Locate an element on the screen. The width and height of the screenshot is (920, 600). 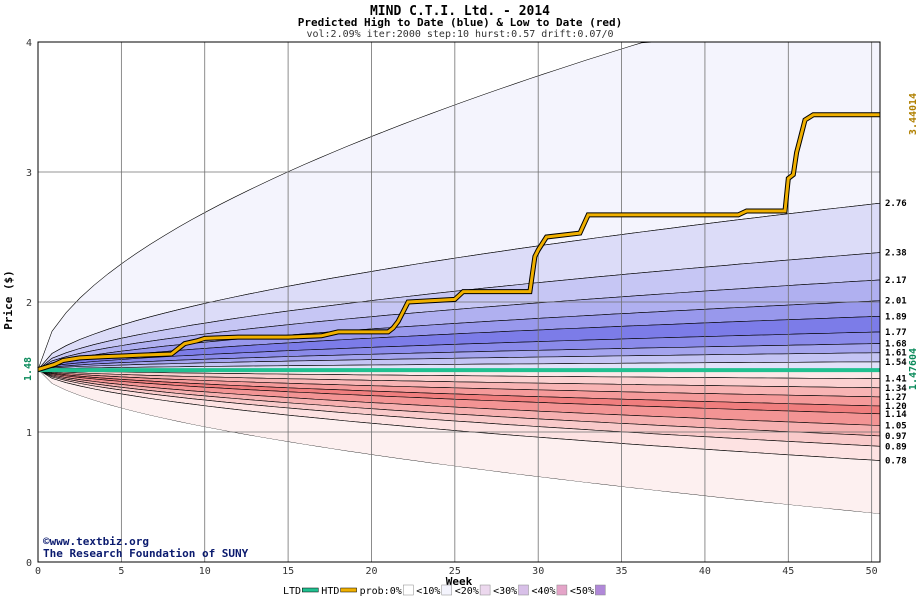
right-label-12: 1.20 is located at coordinates (896, 407).